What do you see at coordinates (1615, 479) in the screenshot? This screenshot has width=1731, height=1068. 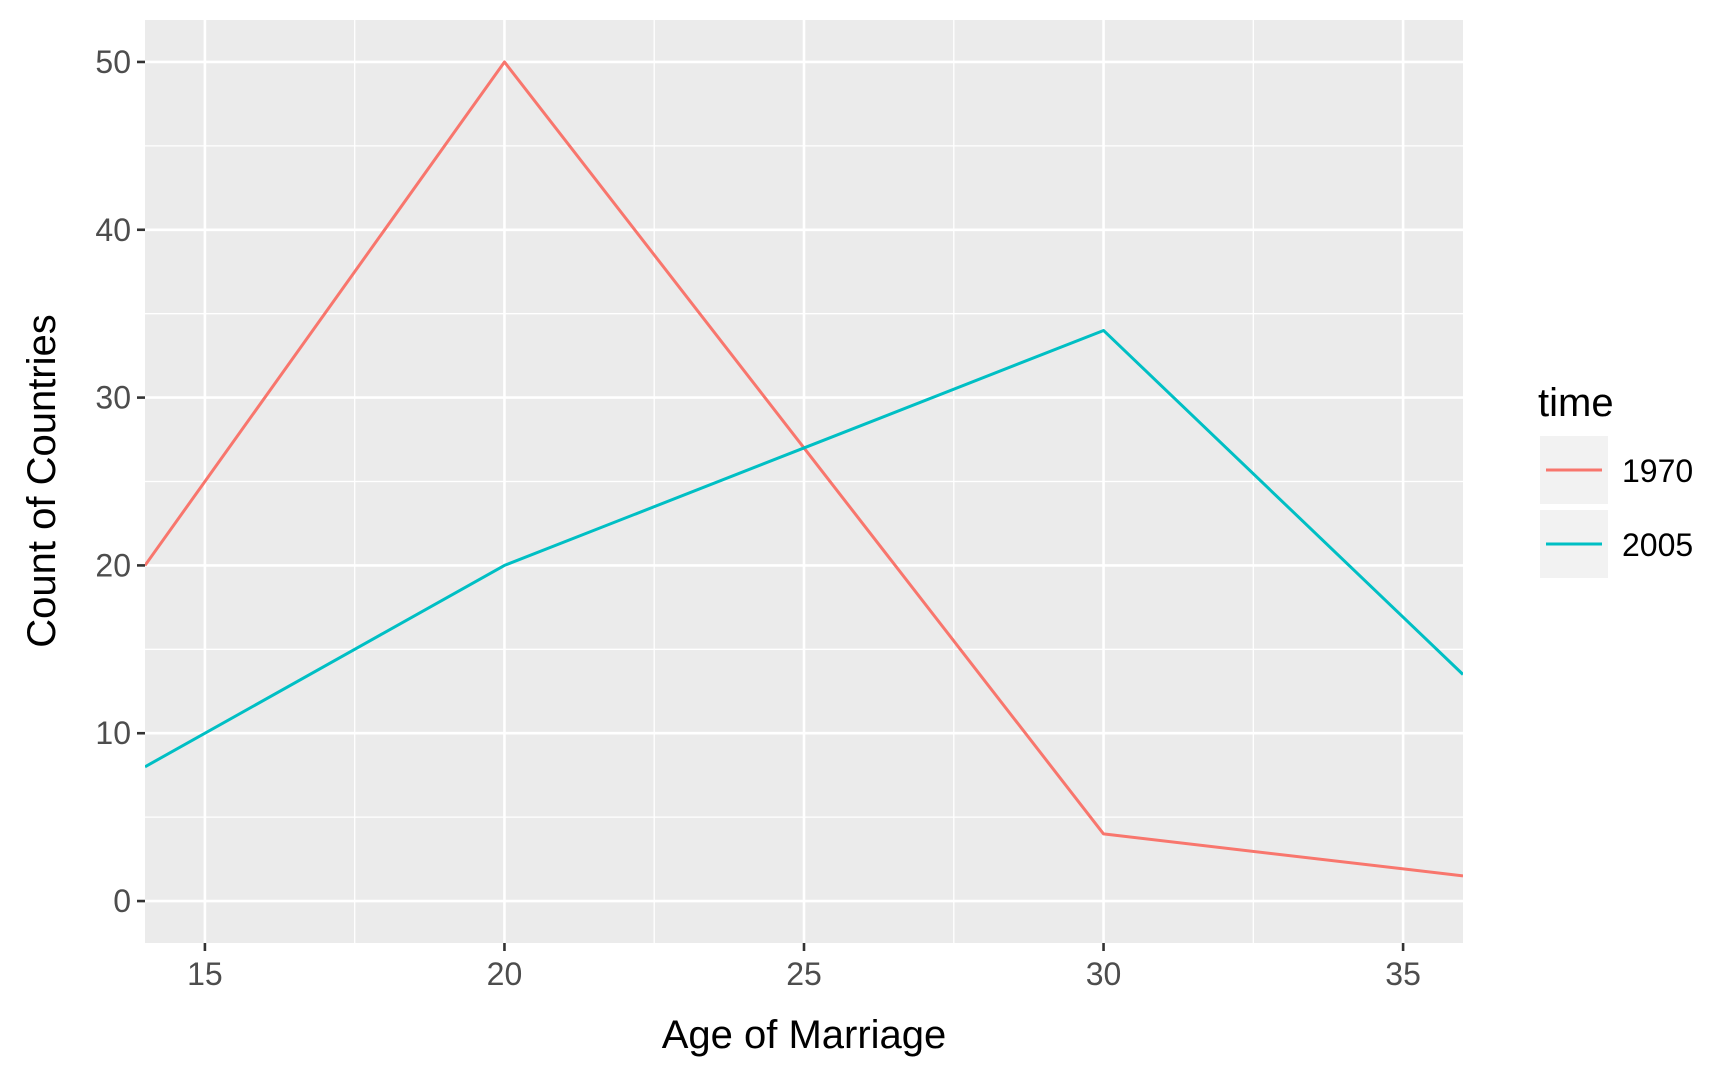 I see `legend: time 1970 2005` at bounding box center [1615, 479].